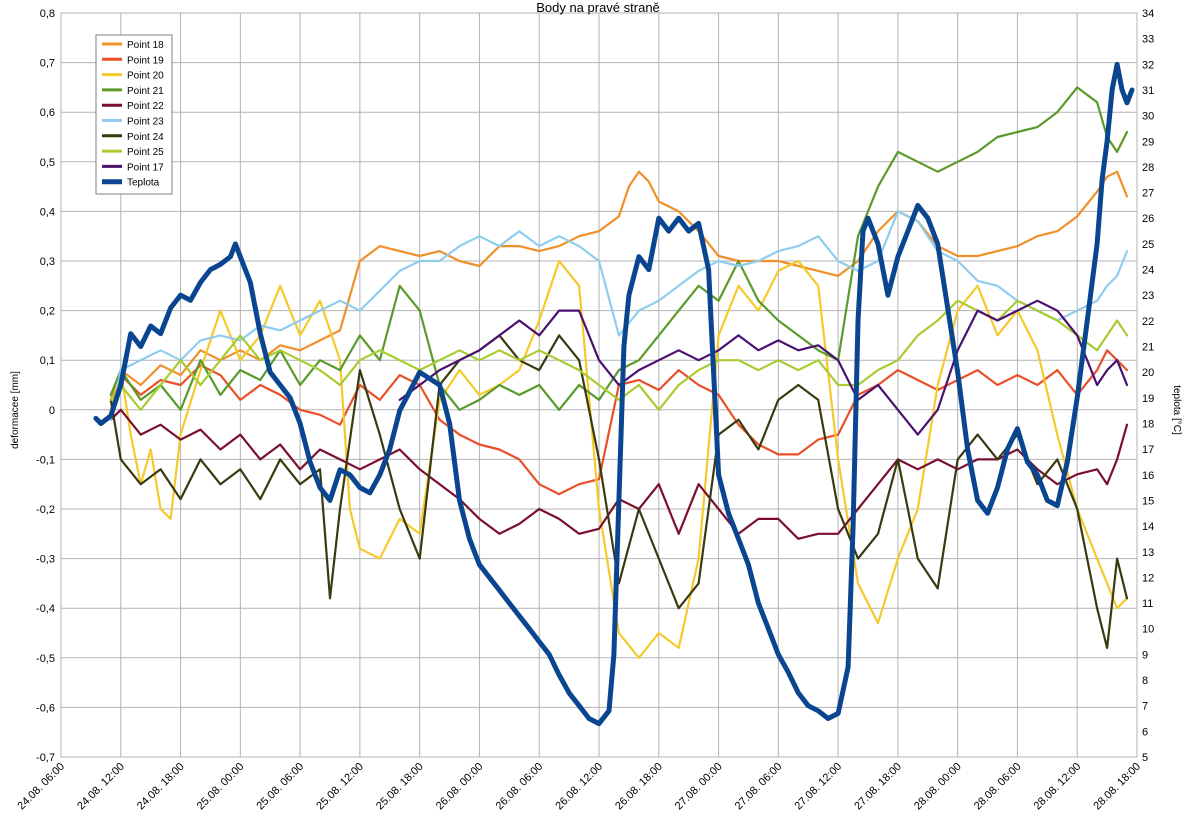 The image size is (1192, 828). What do you see at coordinates (1148, 296) in the screenshot?
I see `y2-tick-label: 23` at bounding box center [1148, 296].